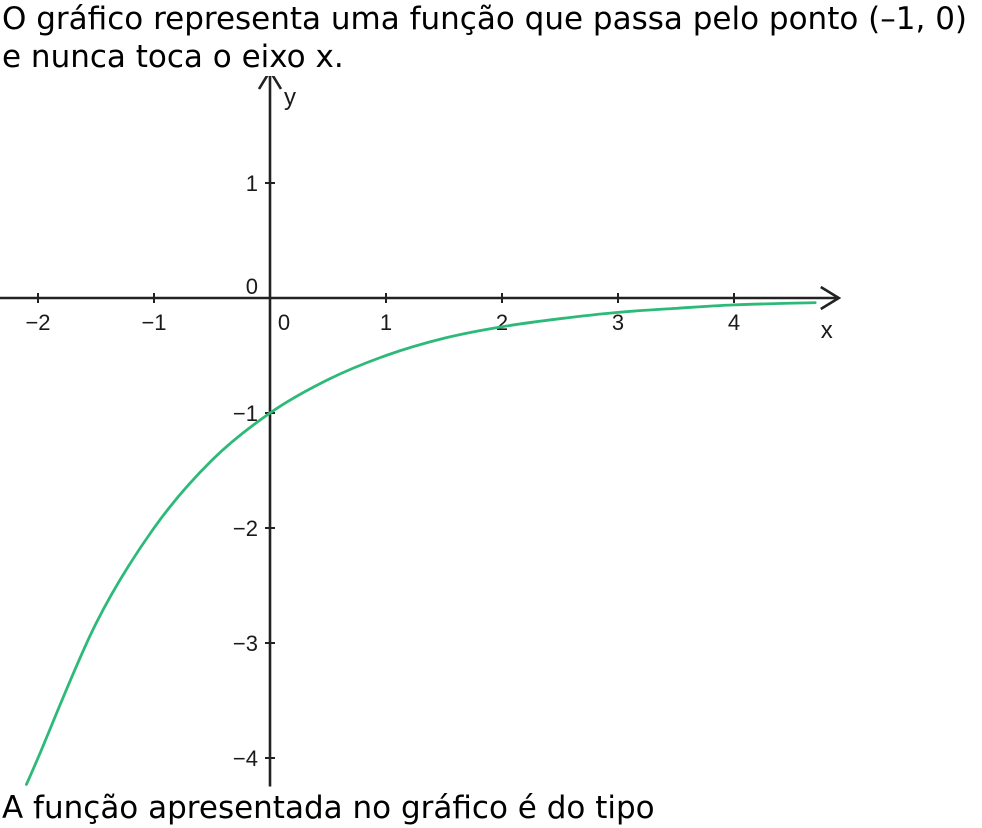 The width and height of the screenshot is (982, 828). Describe the element at coordinates (290, 97) in the screenshot. I see `y-axis-label: y` at that location.